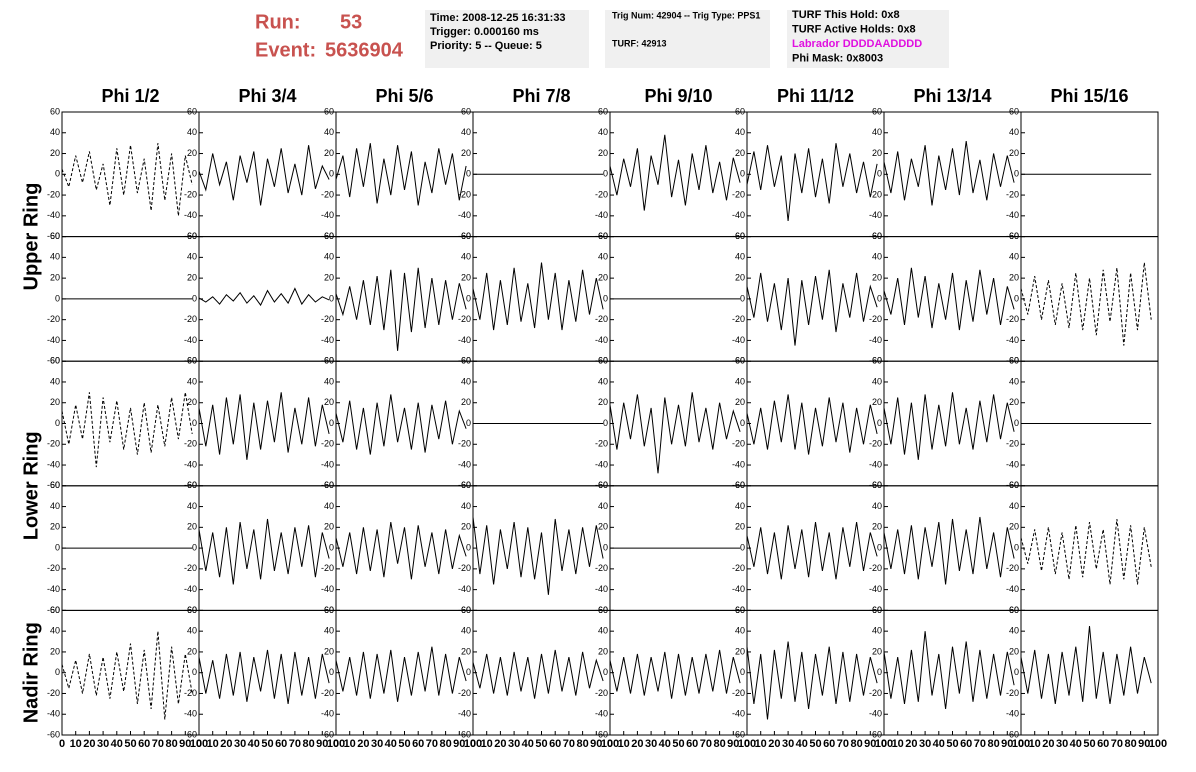 This screenshot has height=772, width=1196. What do you see at coordinates (351, 22) in the screenshot?
I see `run-number: 53` at bounding box center [351, 22].